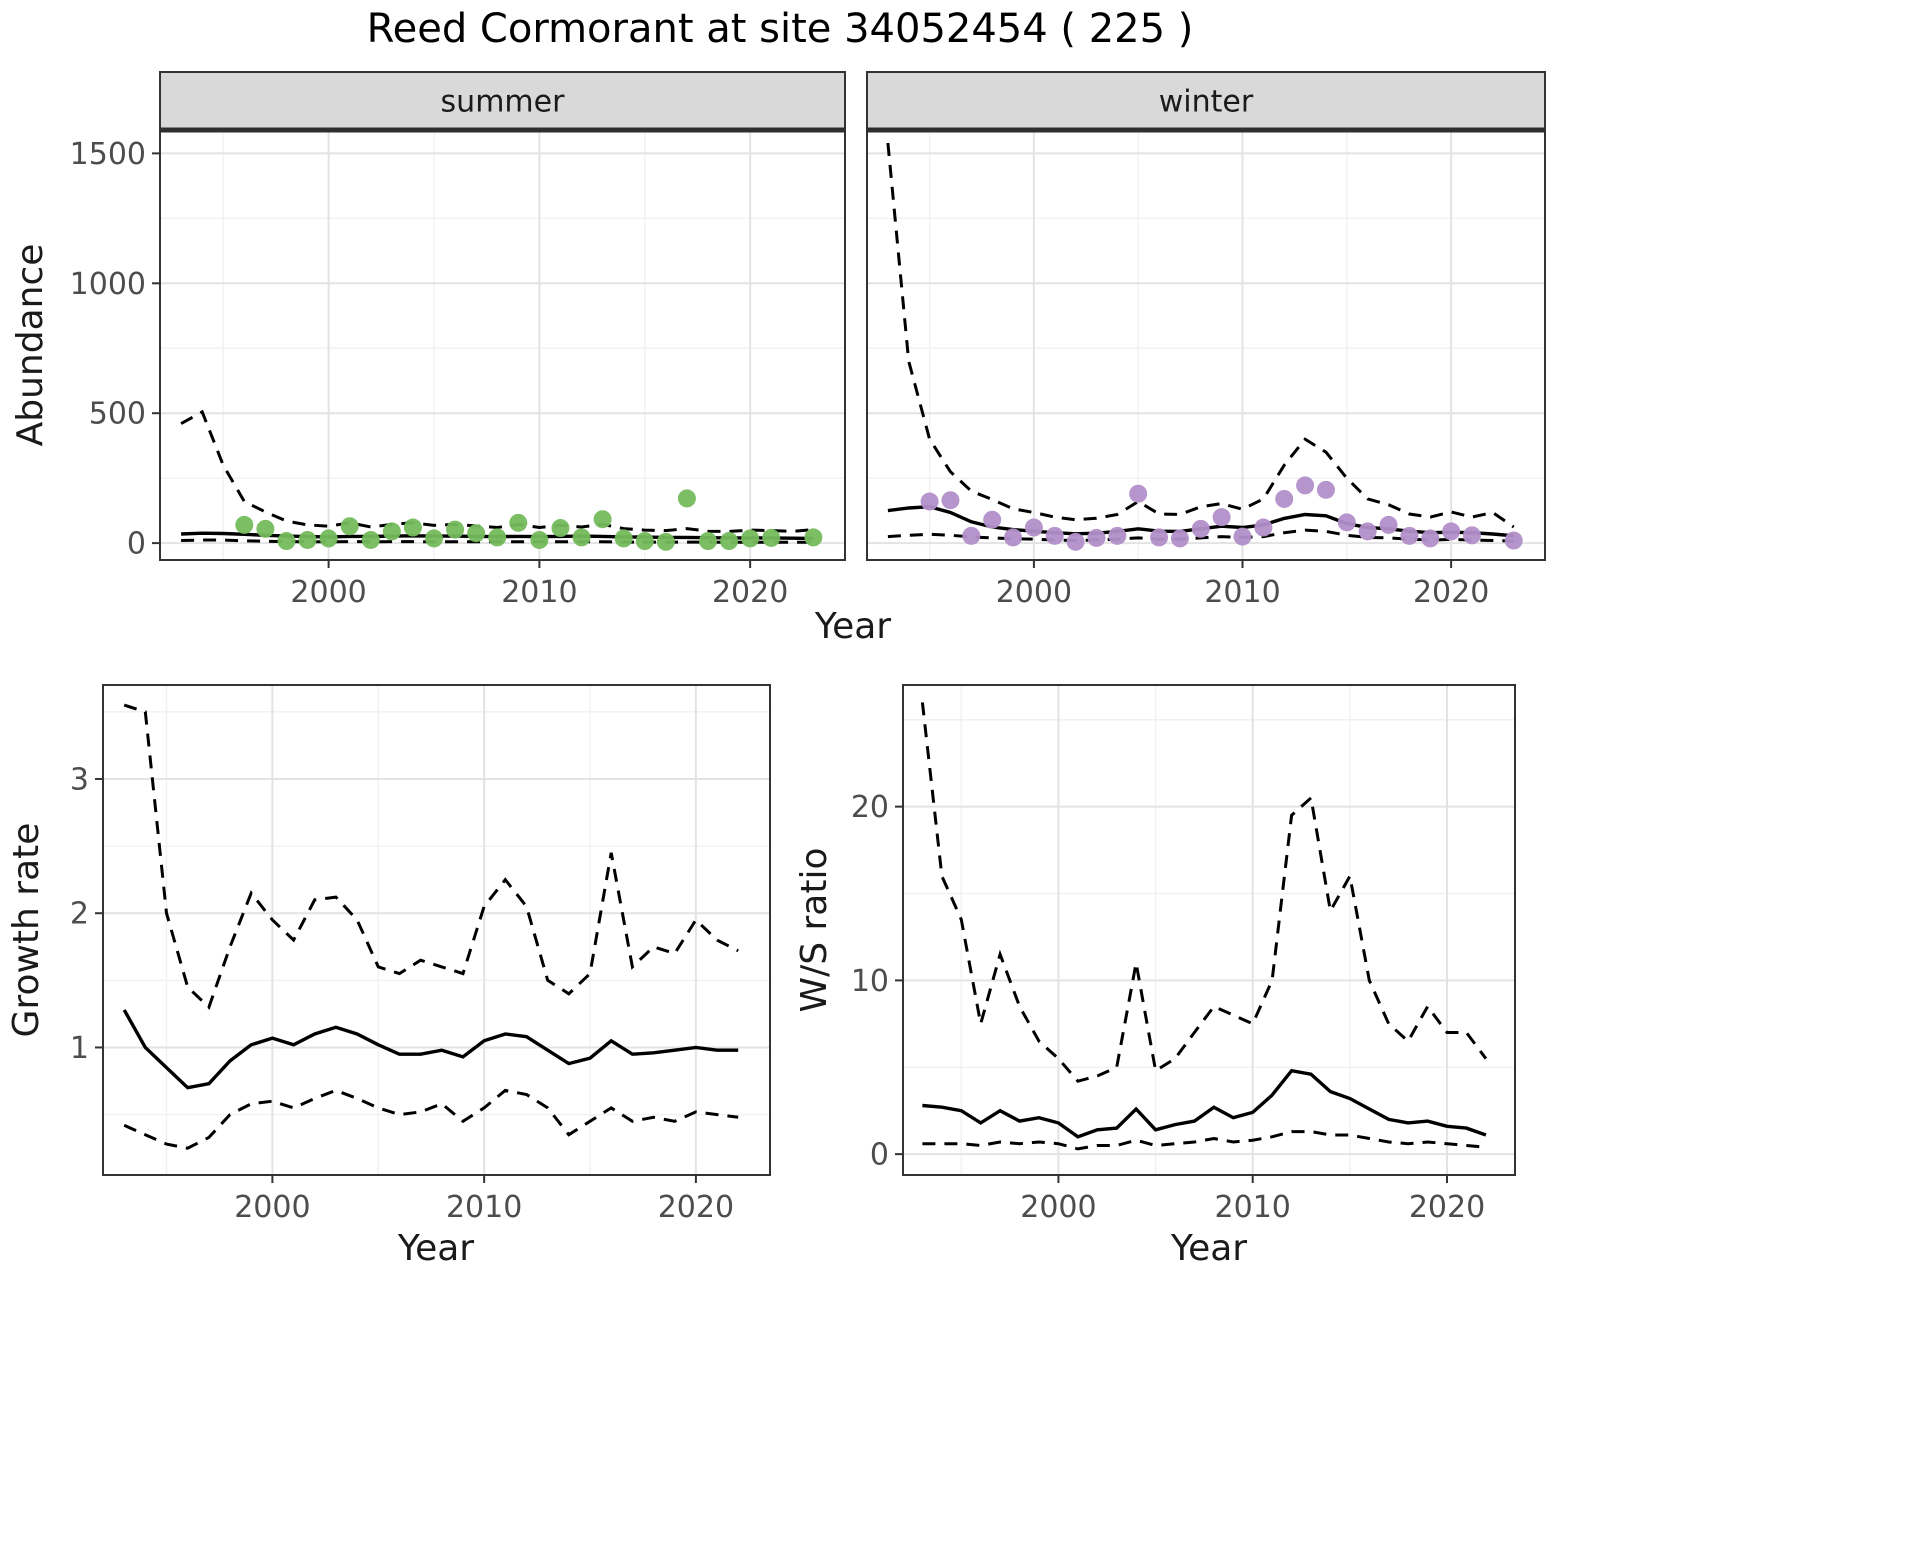 This screenshot has width=1920, height=1564. Describe the element at coordinates (108, 154) in the screenshot. I see `y-tick-label: 1500` at that location.